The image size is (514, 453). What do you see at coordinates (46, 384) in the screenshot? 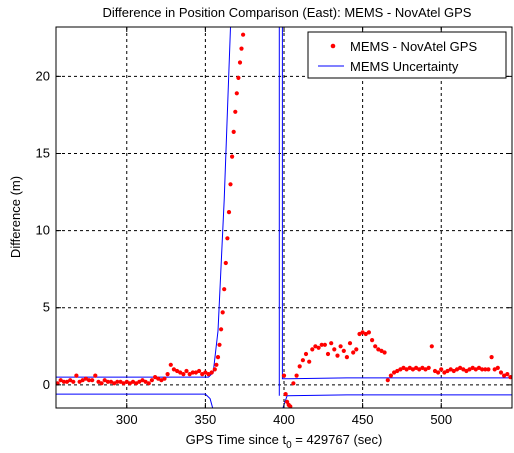
I see `y-tick-label: 0` at bounding box center [46, 384].